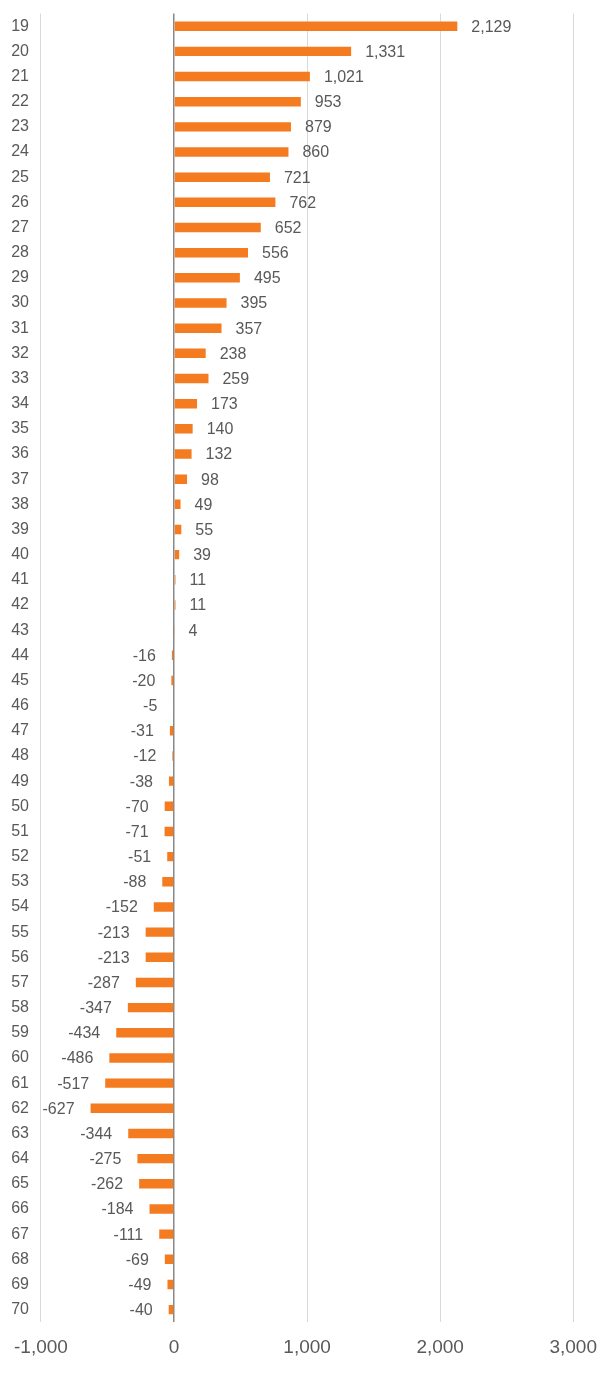 The height and width of the screenshot is (1377, 611). Describe the element at coordinates (20, 981) in the screenshot. I see `y-tick-label: 57` at that location.